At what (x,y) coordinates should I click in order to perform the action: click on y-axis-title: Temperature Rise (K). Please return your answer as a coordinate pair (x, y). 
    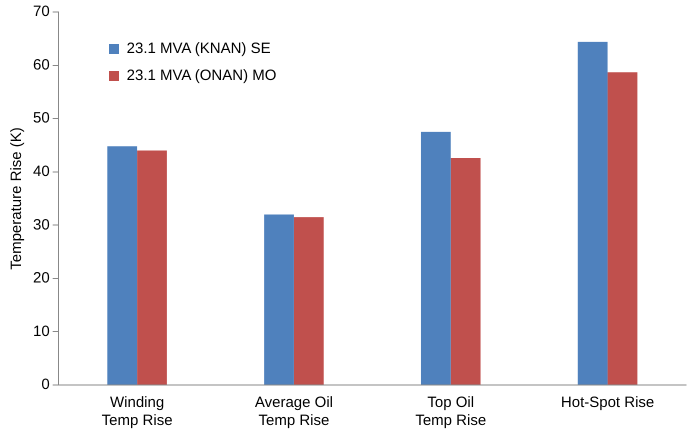
    Looking at the image, I should click on (17, 198).